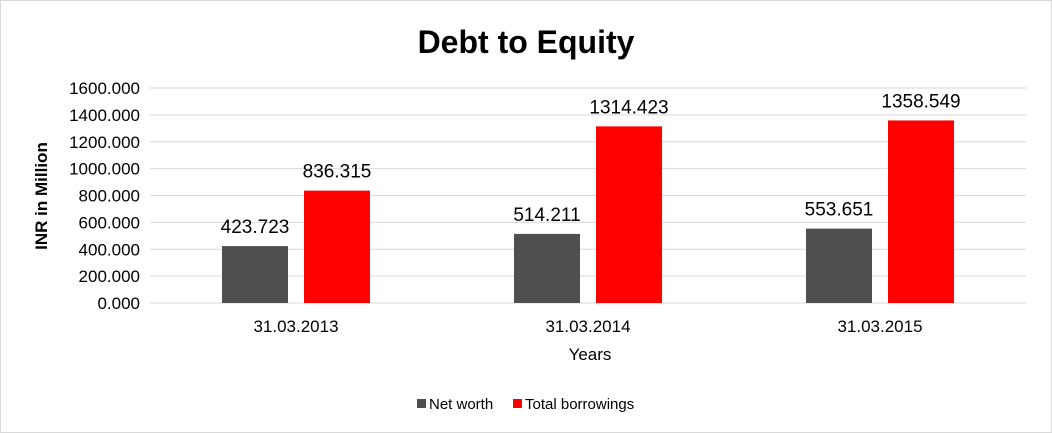 The height and width of the screenshot is (433, 1052). I want to click on chart-title: Debt to Equity, so click(526, 42).